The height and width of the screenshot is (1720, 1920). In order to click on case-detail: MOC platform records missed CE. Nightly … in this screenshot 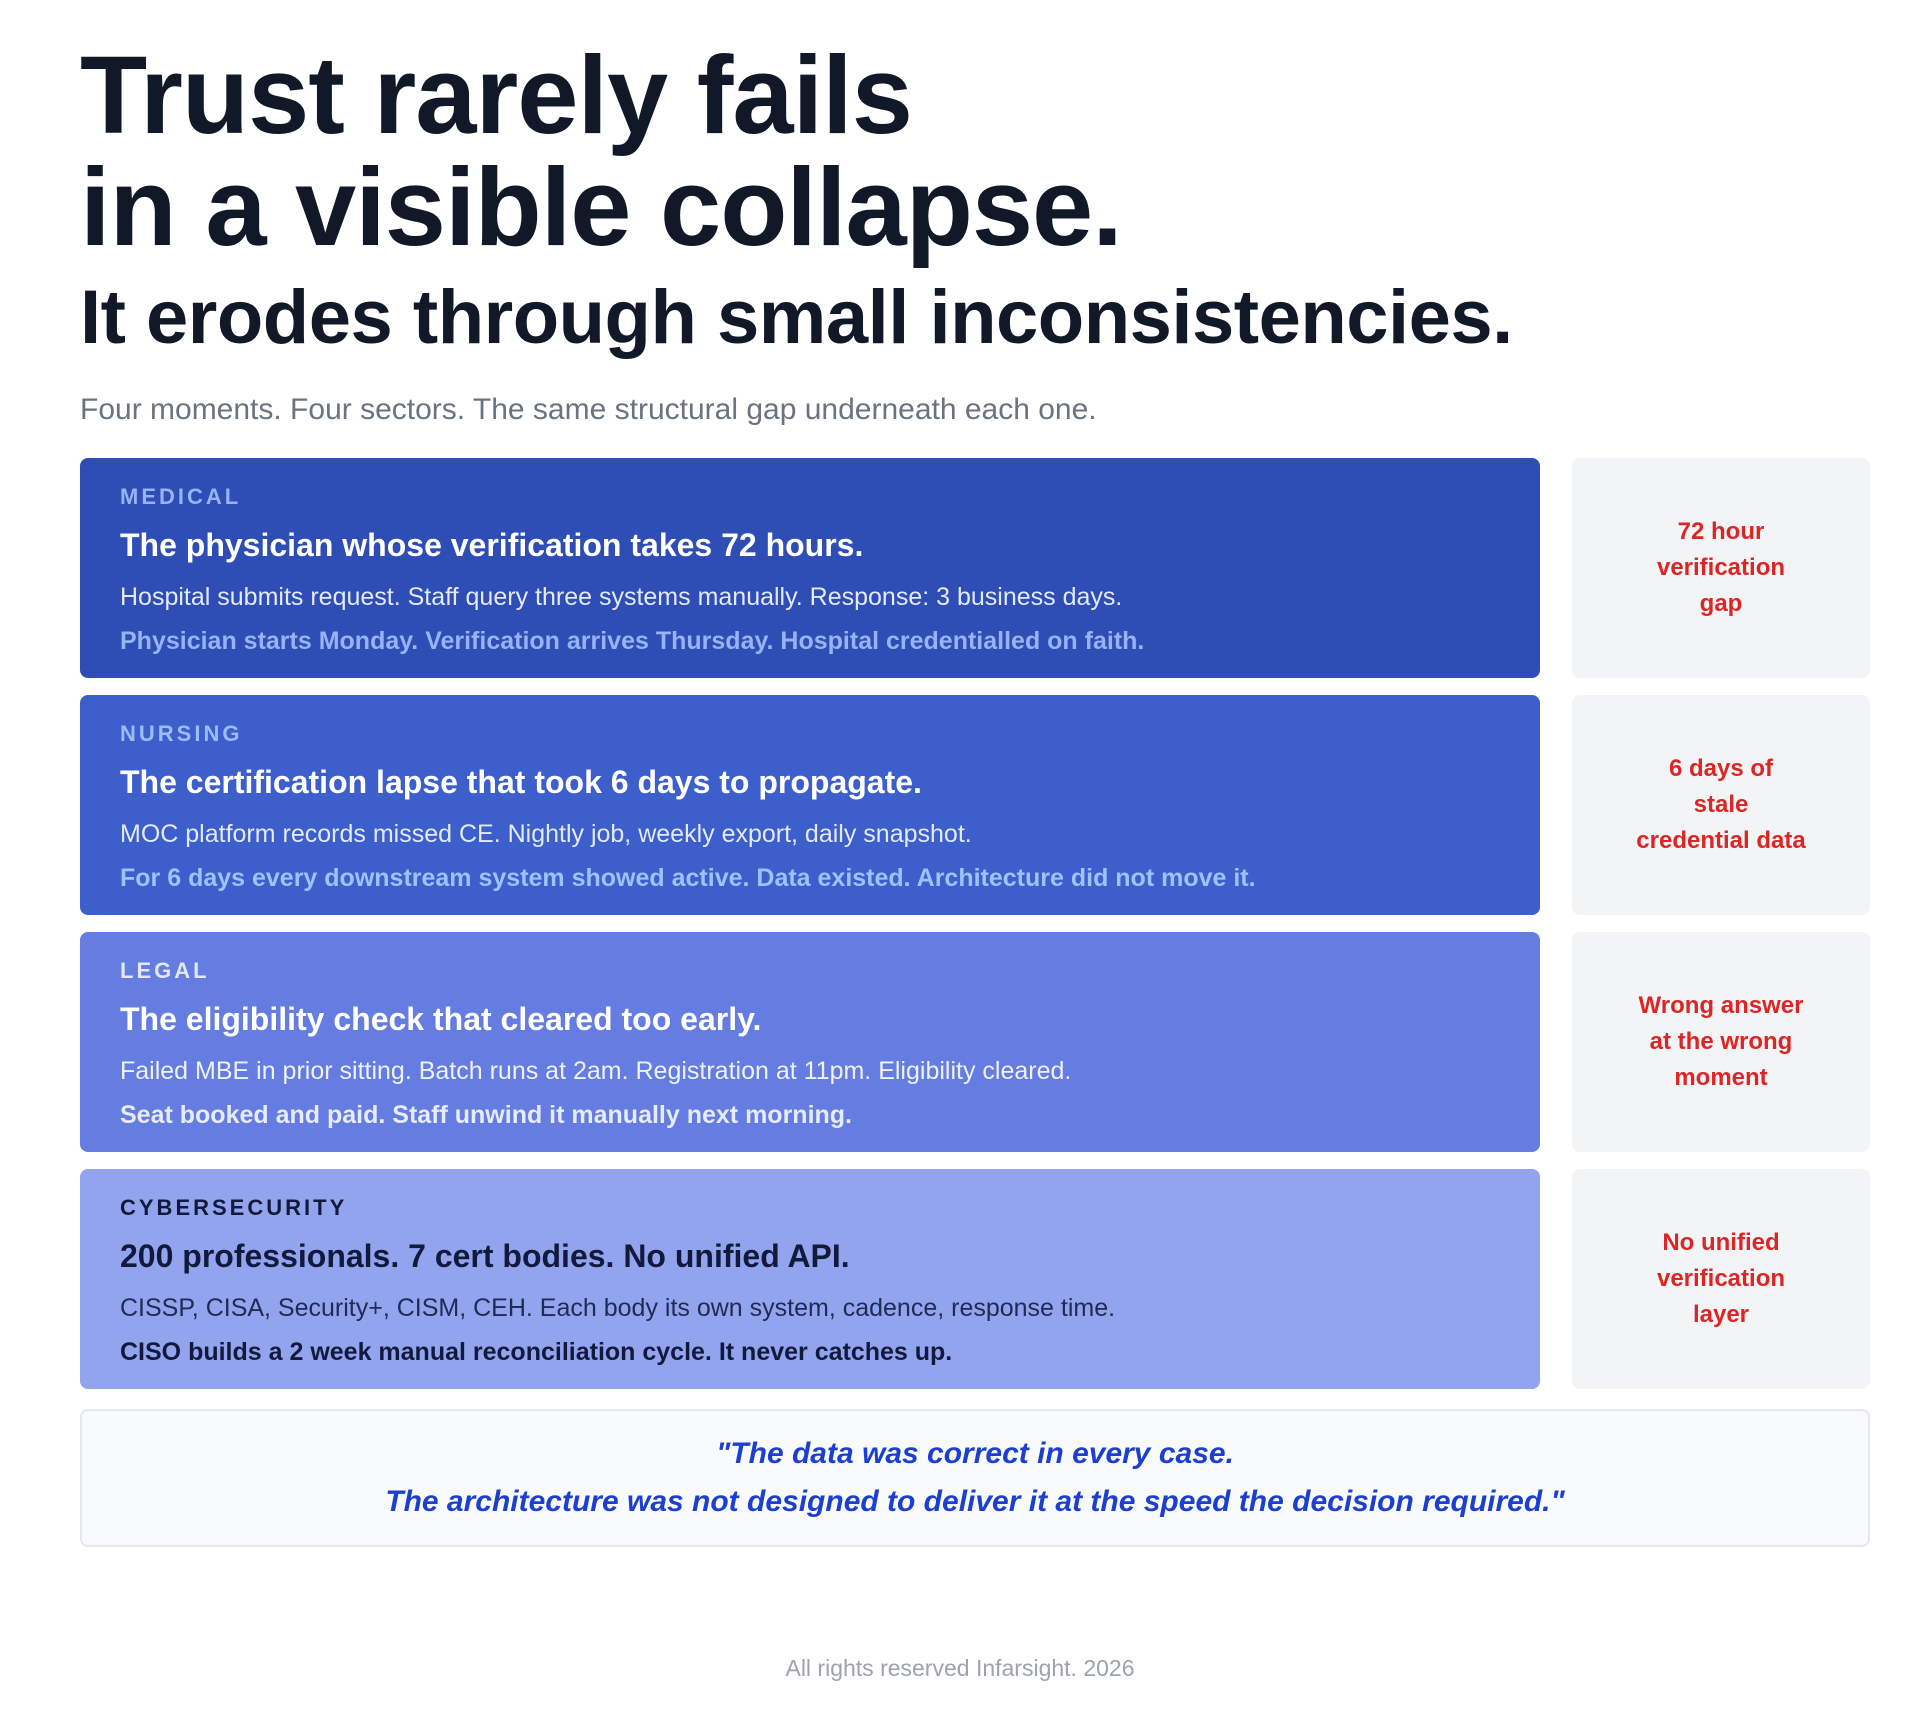, I will do `click(546, 834)`.